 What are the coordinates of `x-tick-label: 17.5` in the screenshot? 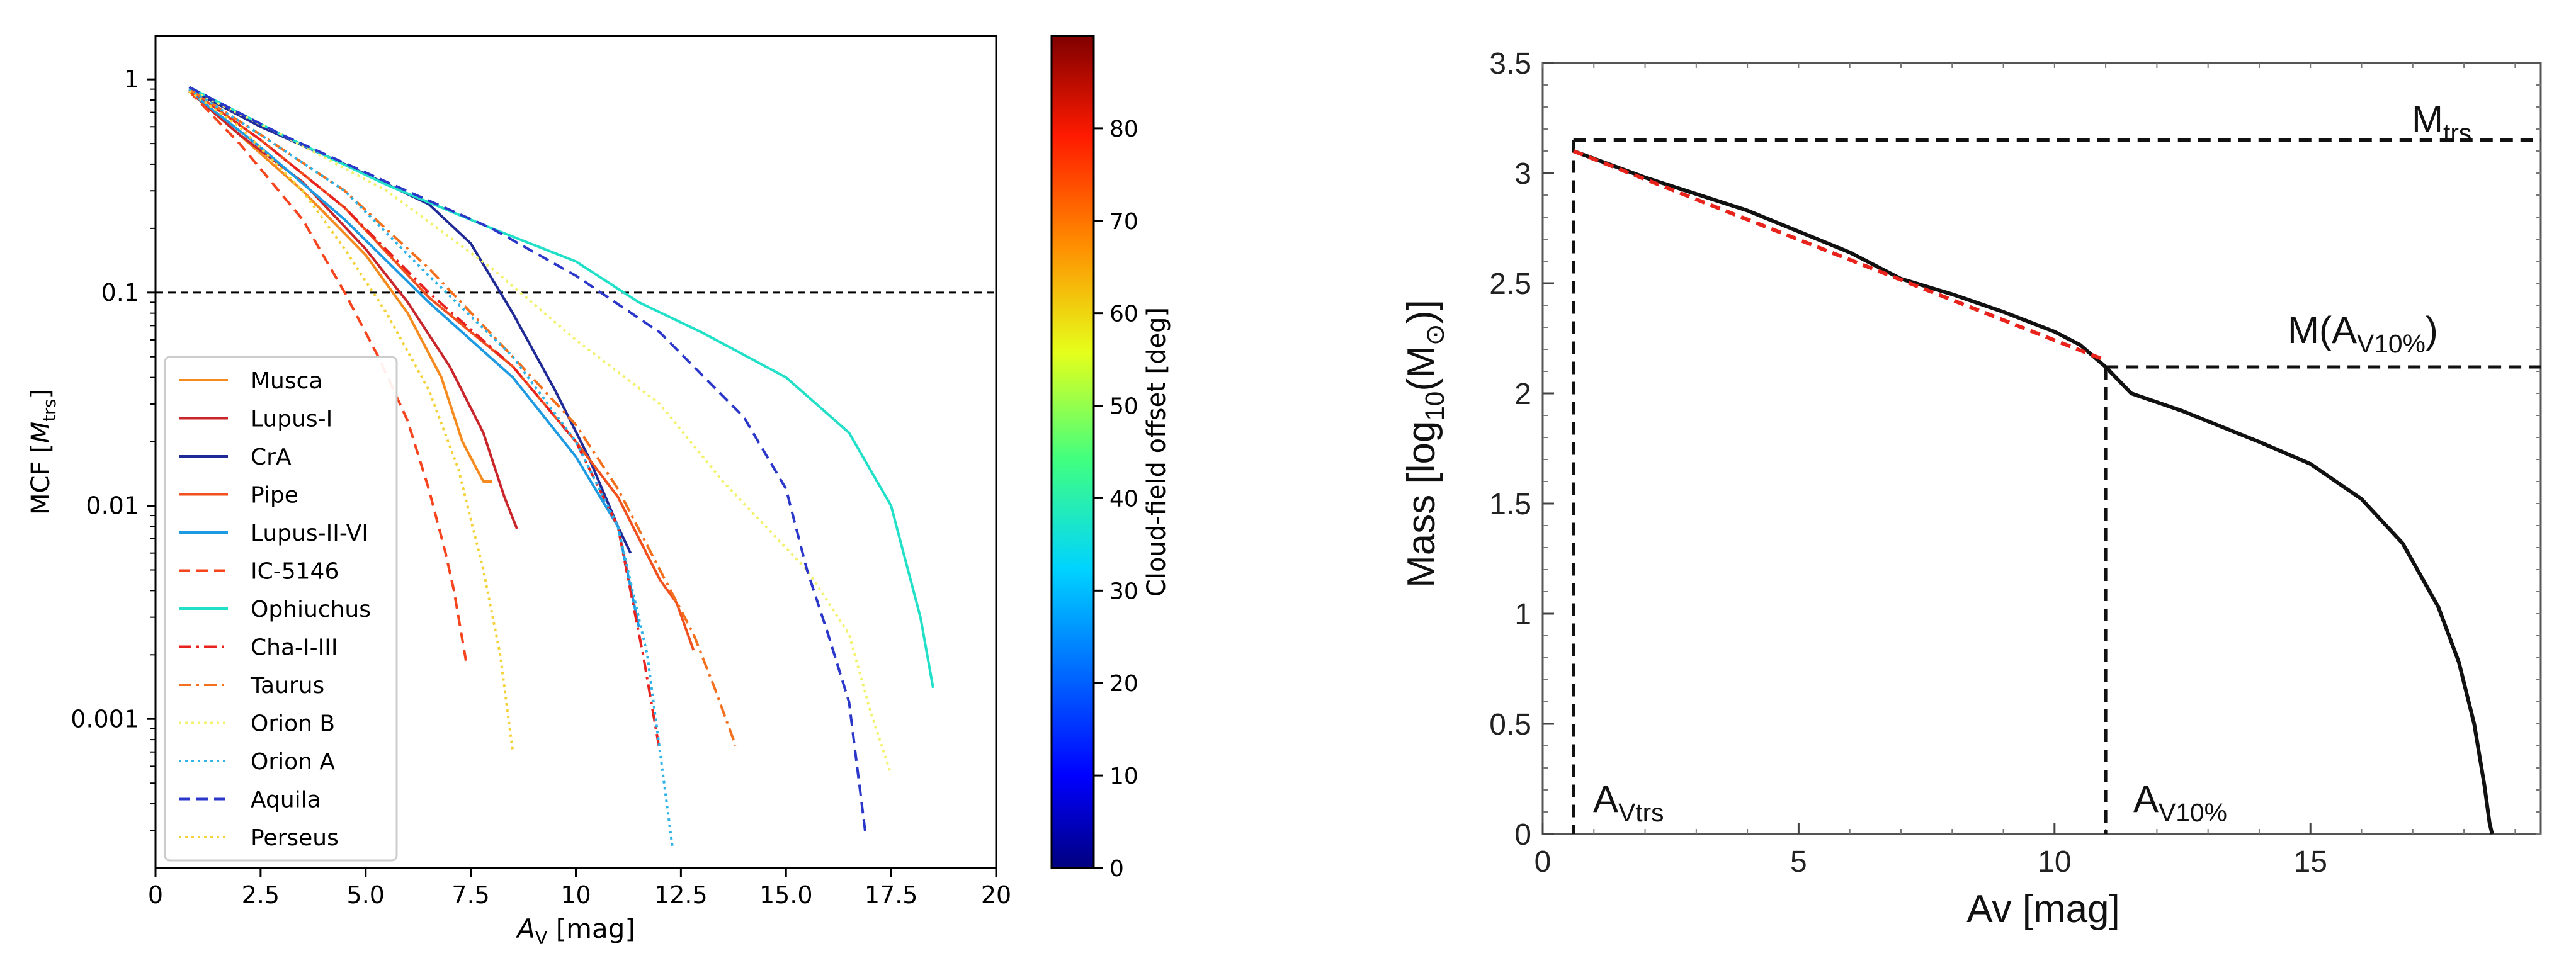 It's located at (891, 895).